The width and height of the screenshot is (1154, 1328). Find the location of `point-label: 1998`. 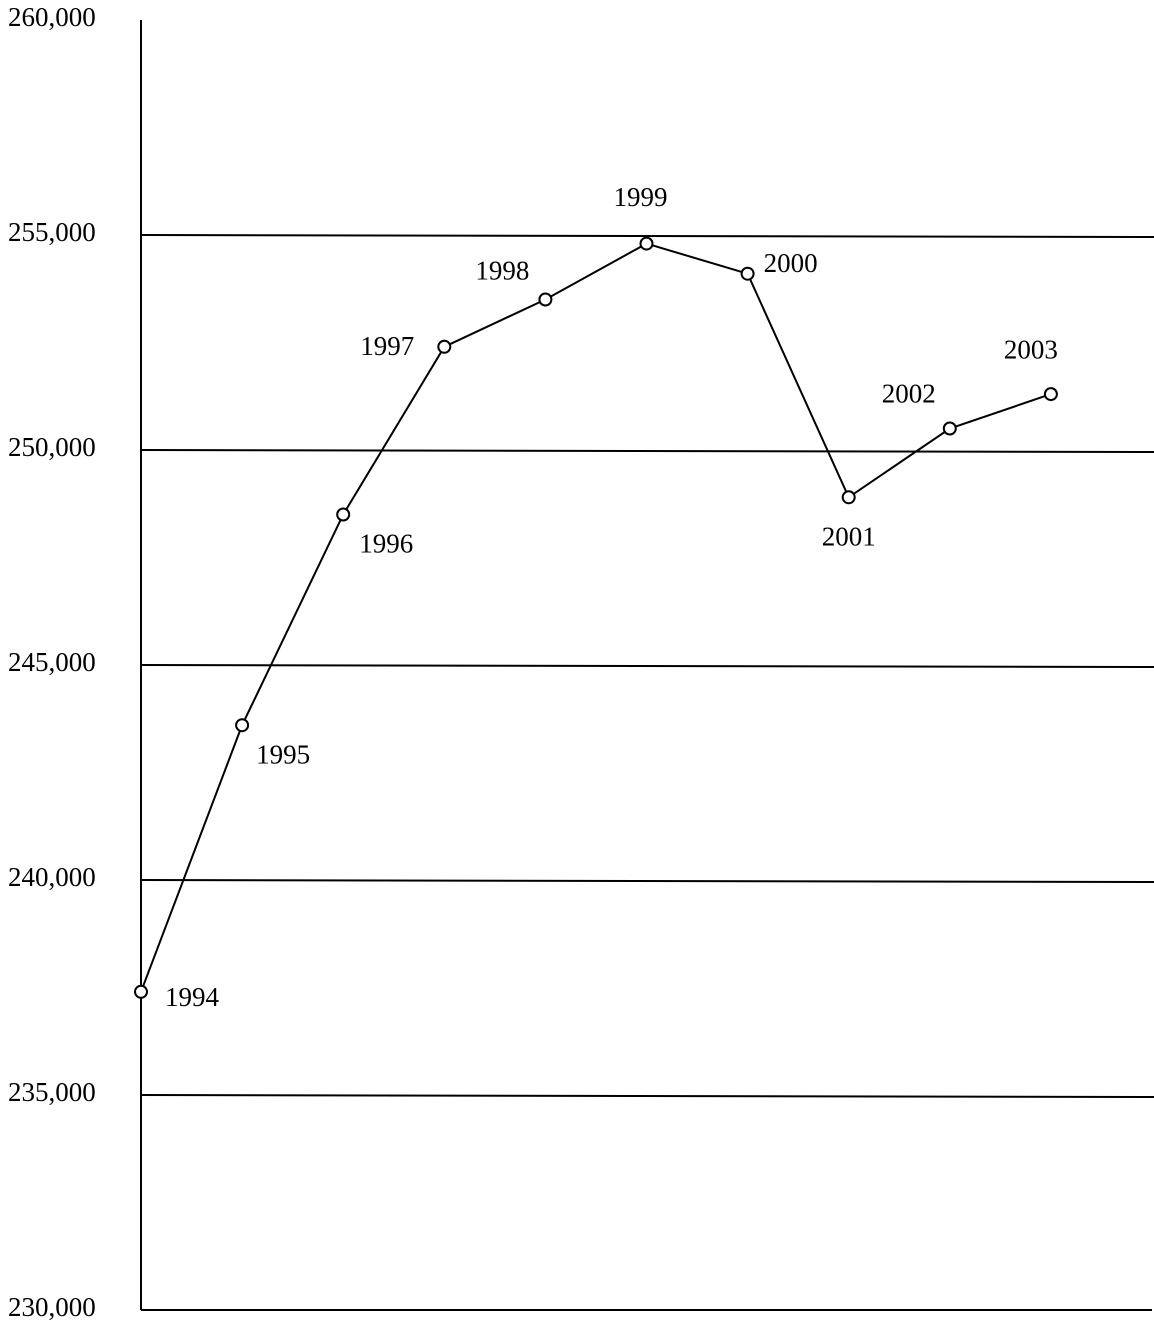

point-label: 1998 is located at coordinates (502, 271).